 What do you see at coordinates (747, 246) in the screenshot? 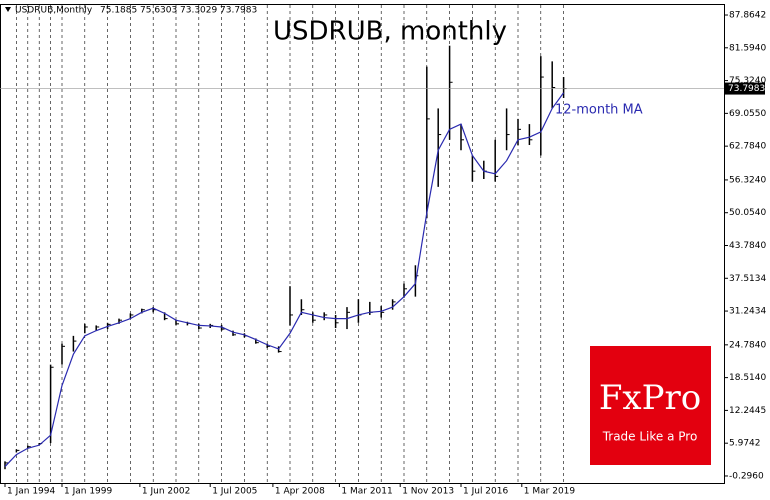
I see `y-tick-label: 43.7840` at bounding box center [747, 246].